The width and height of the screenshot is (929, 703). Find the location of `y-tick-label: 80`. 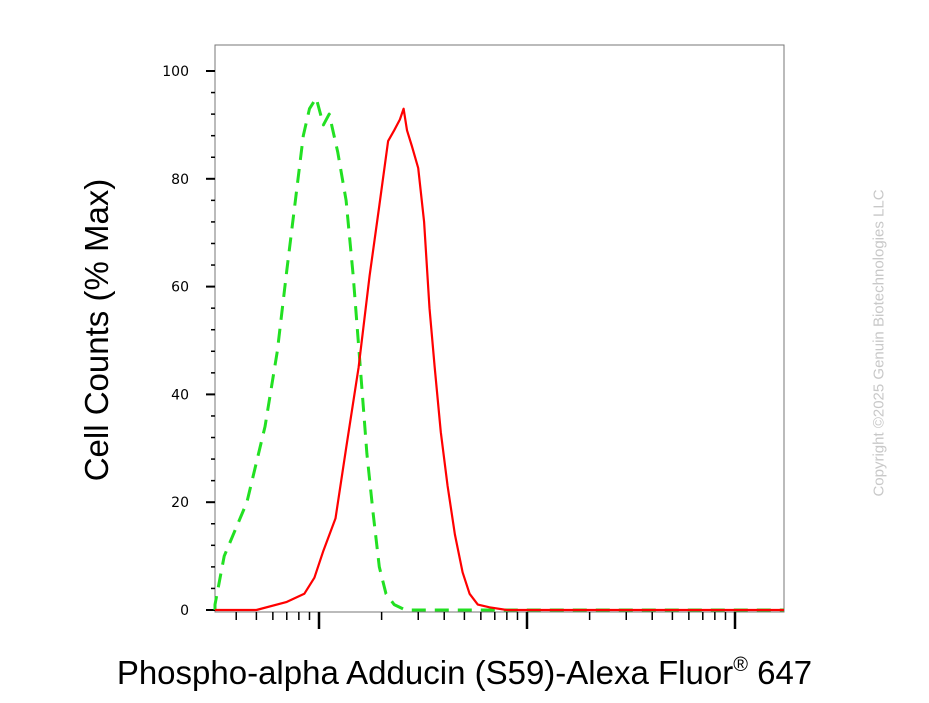

y-tick-label: 80 is located at coordinates (180, 180).